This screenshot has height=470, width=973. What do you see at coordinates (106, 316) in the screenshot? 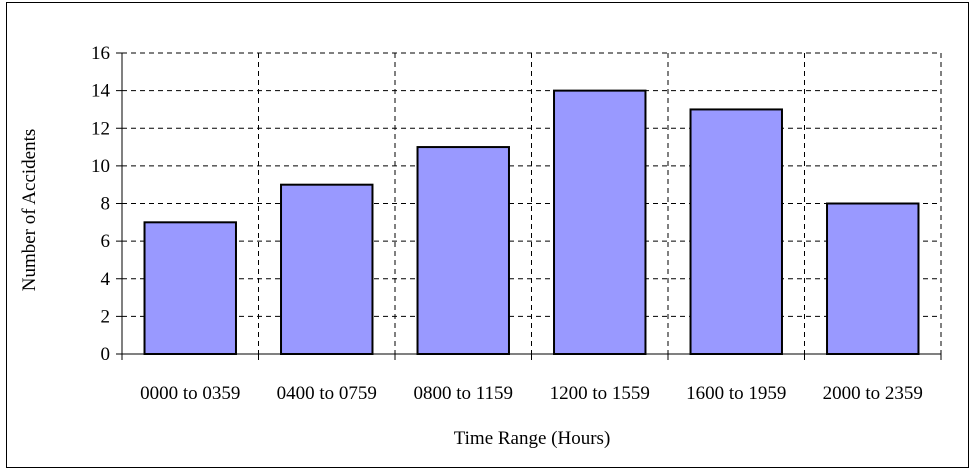
I see `y-tick-label: 2` at bounding box center [106, 316].